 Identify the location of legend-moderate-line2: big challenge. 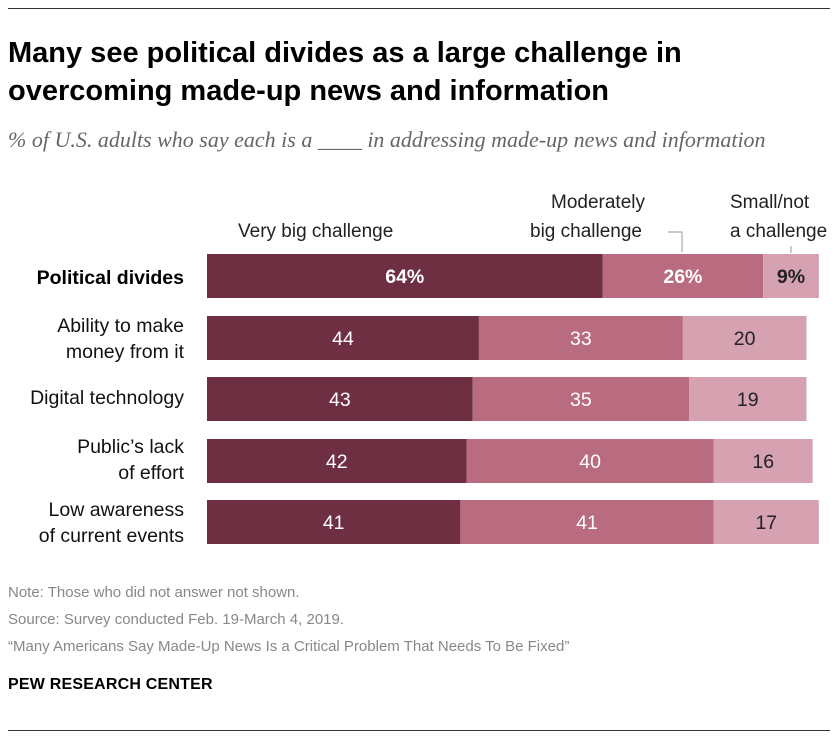
(586, 231).